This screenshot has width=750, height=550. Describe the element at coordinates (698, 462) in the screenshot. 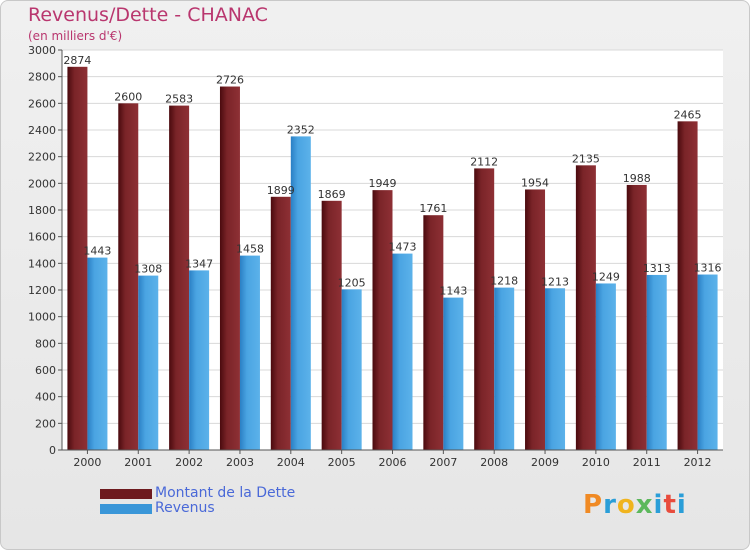

I see `x-tick-label: 2012` at that location.